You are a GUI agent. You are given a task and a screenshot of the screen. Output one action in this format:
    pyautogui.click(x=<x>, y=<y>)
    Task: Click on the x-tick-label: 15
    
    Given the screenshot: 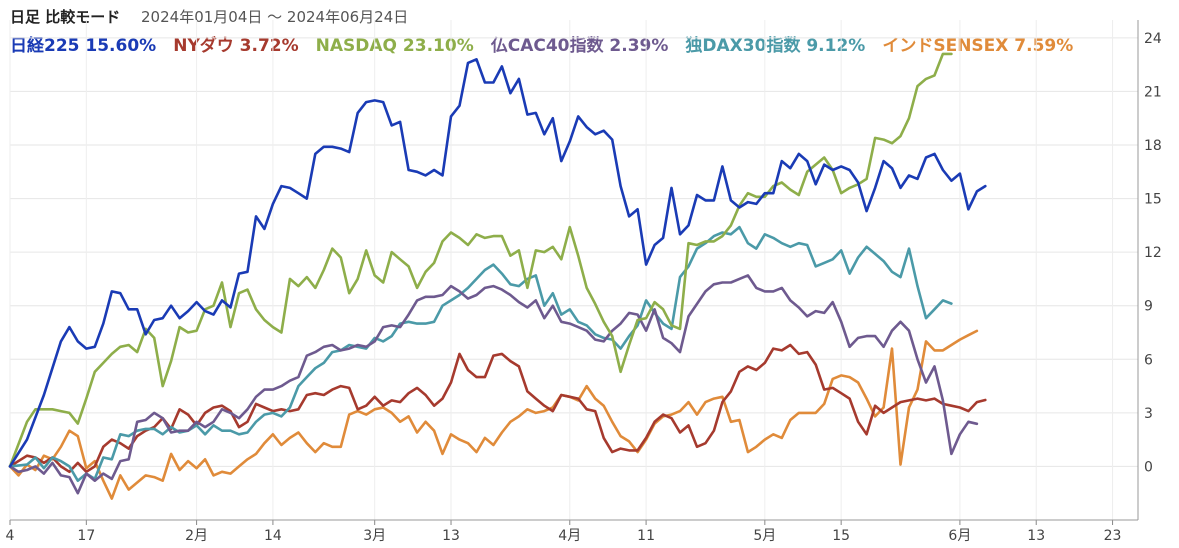 What is the action you would take?
    pyautogui.click(x=841, y=536)
    